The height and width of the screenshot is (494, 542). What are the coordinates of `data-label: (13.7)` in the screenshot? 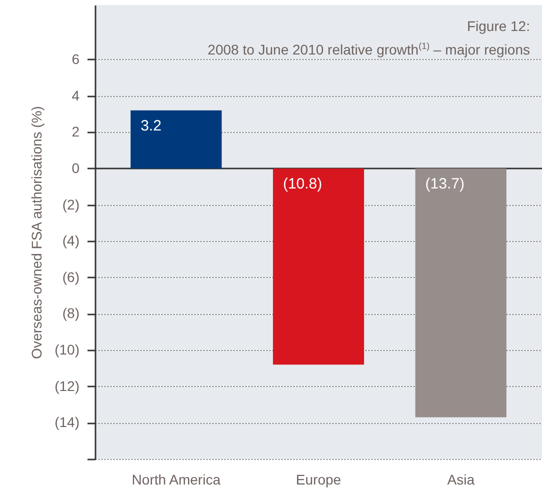 It's located at (444, 183).